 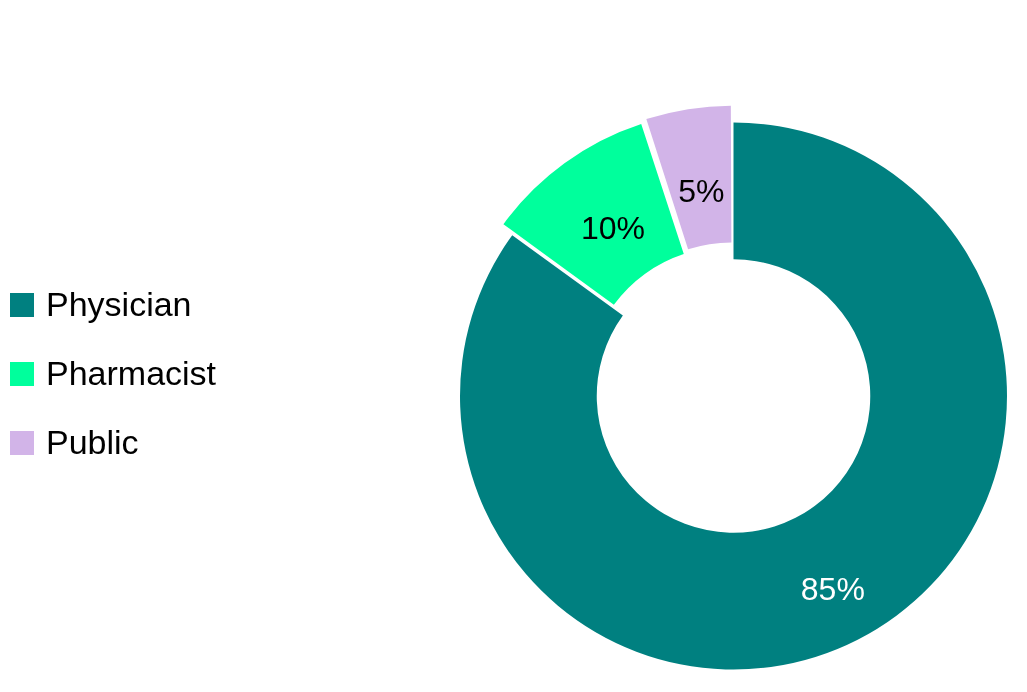 I want to click on data-label: 5%, so click(x=701, y=191).